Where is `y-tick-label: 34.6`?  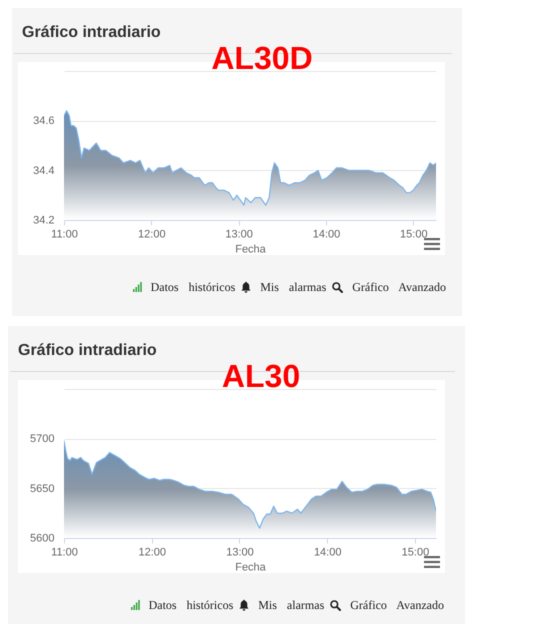 y-tick-label: 34.6 is located at coordinates (43, 121).